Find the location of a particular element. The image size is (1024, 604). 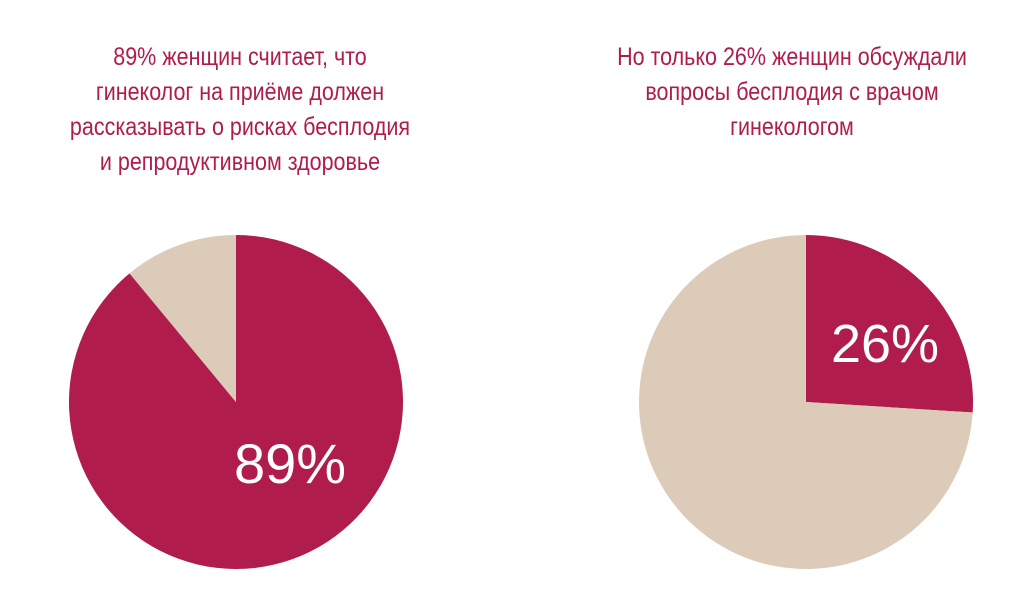

chart-title-line: гинеколог на приёме должен is located at coordinates (240, 92).